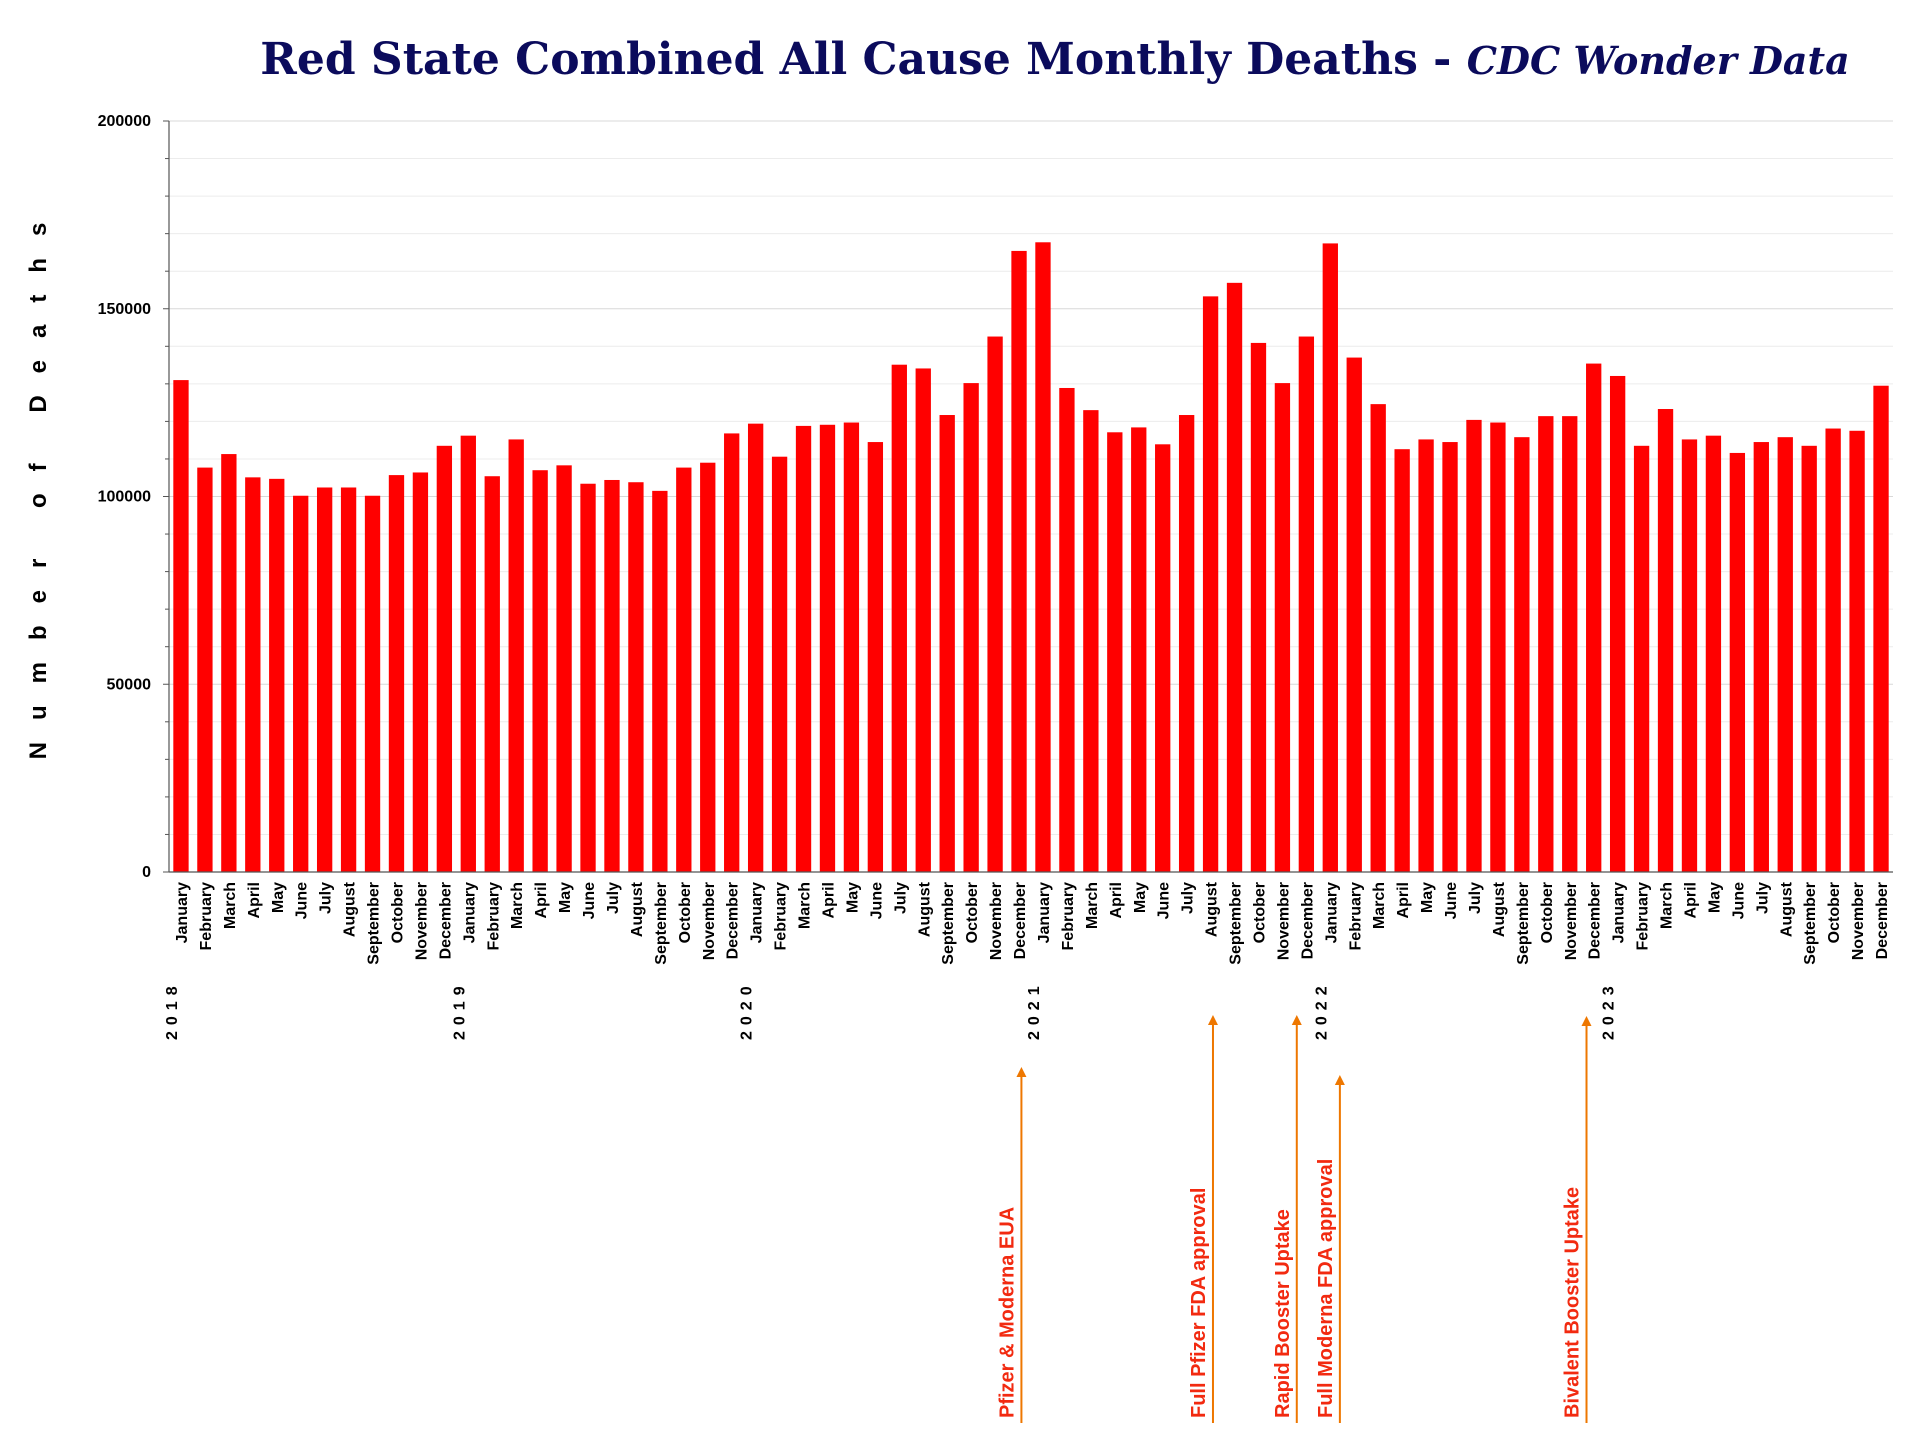 The image size is (1920, 1446). Describe the element at coordinates (38, 480) in the screenshot. I see `y-axis-label: Number of Deaths` at that location.